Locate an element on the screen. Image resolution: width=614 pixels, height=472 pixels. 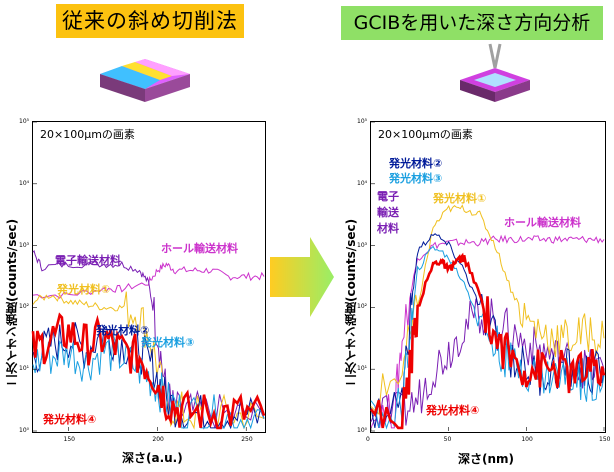
arrow-right-icon is located at coordinates (302, 277).